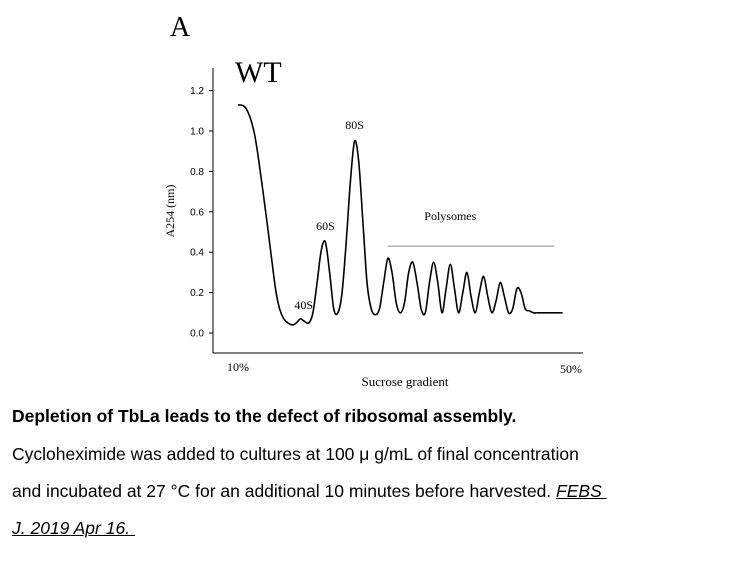  What do you see at coordinates (379, 528) in the screenshot?
I see `caption-line-3: J. 2019 Apr 16.` at bounding box center [379, 528].